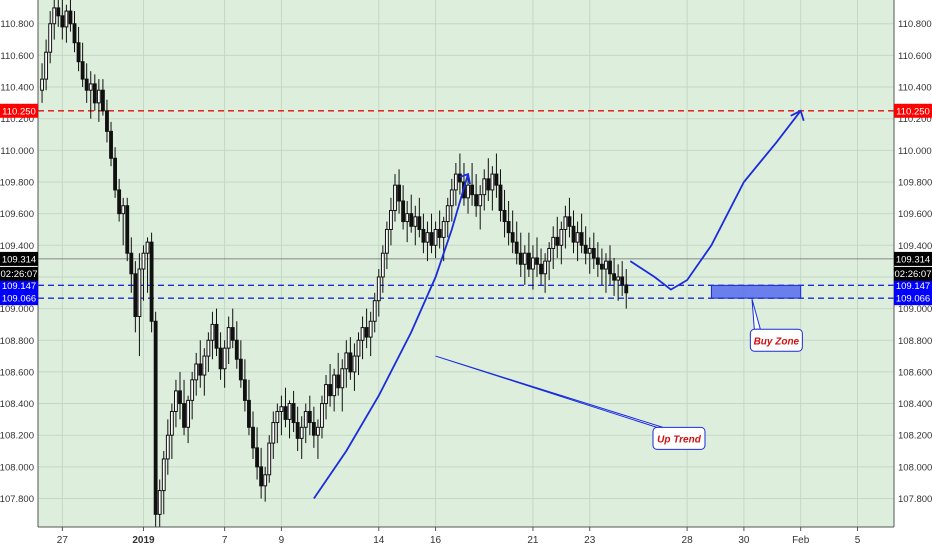  What do you see at coordinates (915, 214) in the screenshot?
I see `y-tick-label-right: 109.600` at bounding box center [915, 214].